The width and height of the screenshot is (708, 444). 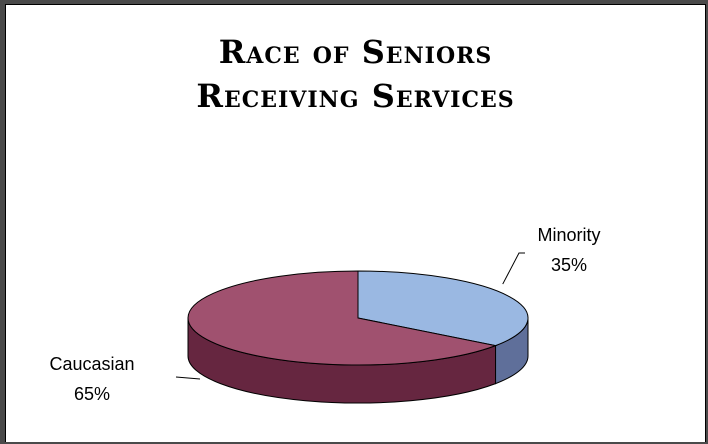 I want to click on chart-title-line-1: Race of Seniors, so click(x=355, y=52).